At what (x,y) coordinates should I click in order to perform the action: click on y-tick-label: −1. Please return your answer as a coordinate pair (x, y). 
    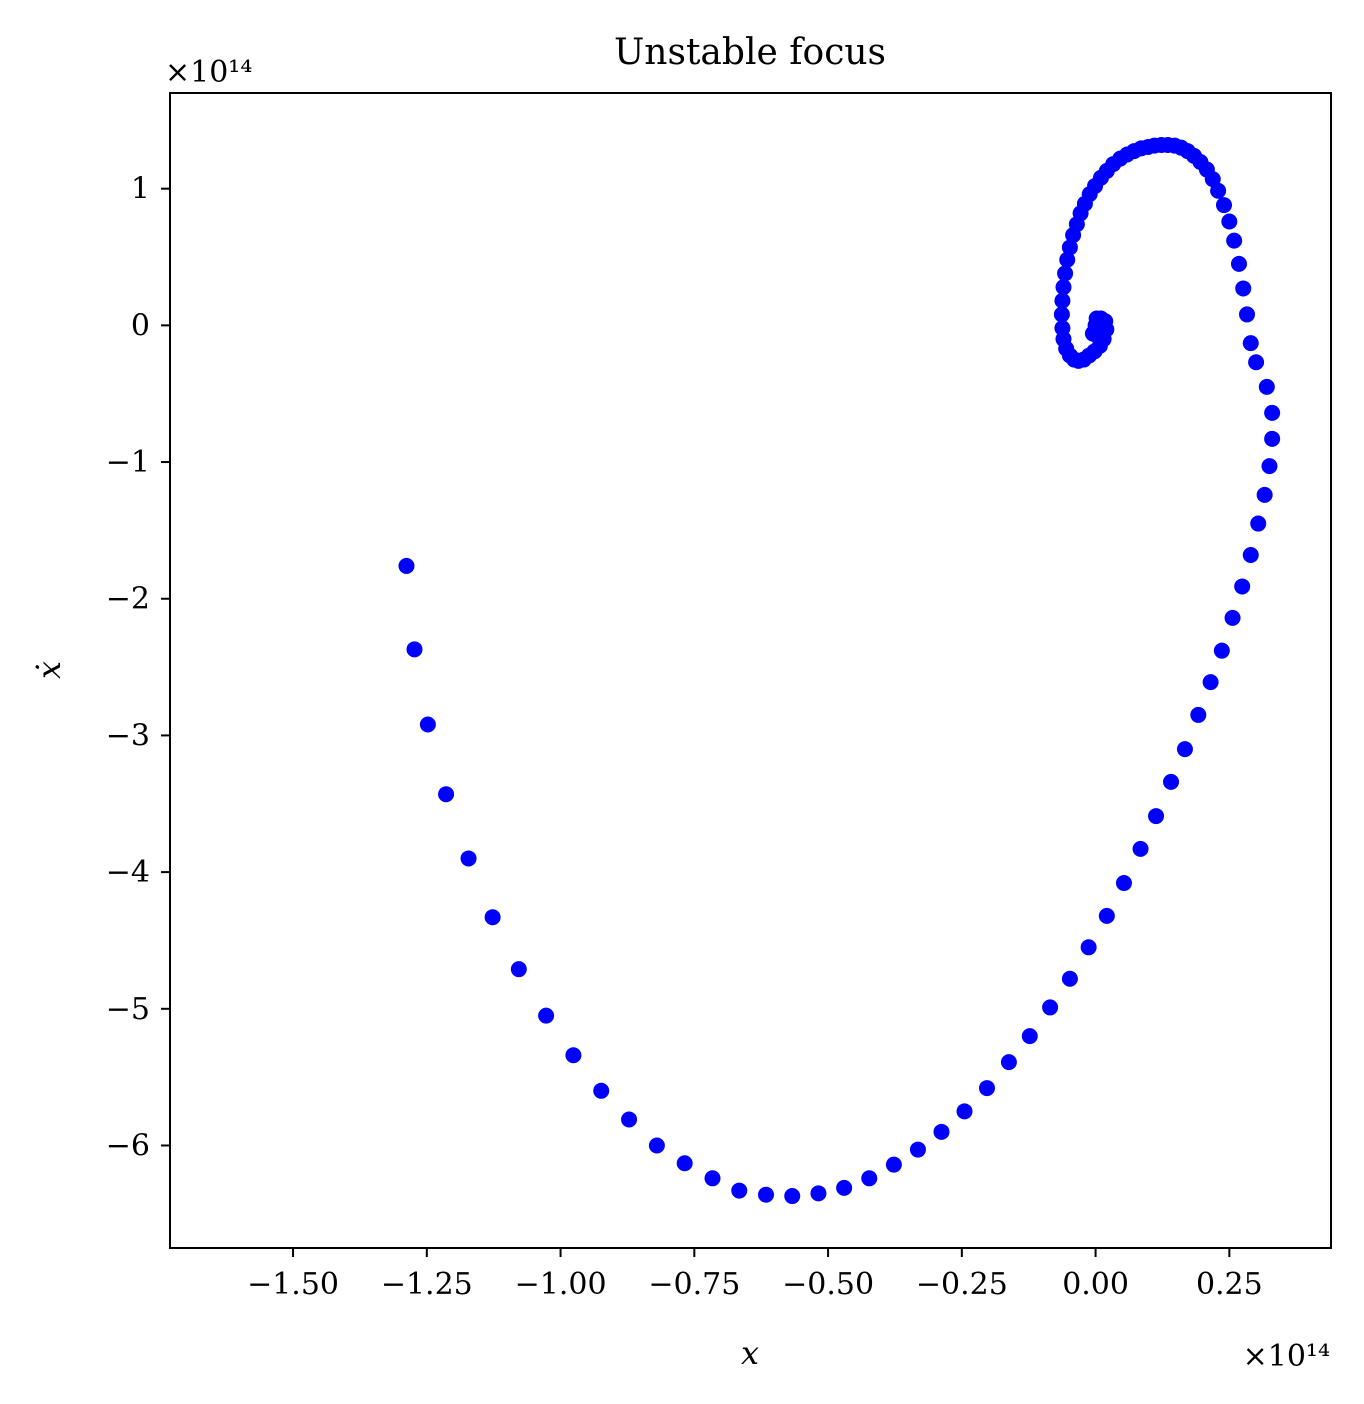
    Looking at the image, I should click on (128, 462).